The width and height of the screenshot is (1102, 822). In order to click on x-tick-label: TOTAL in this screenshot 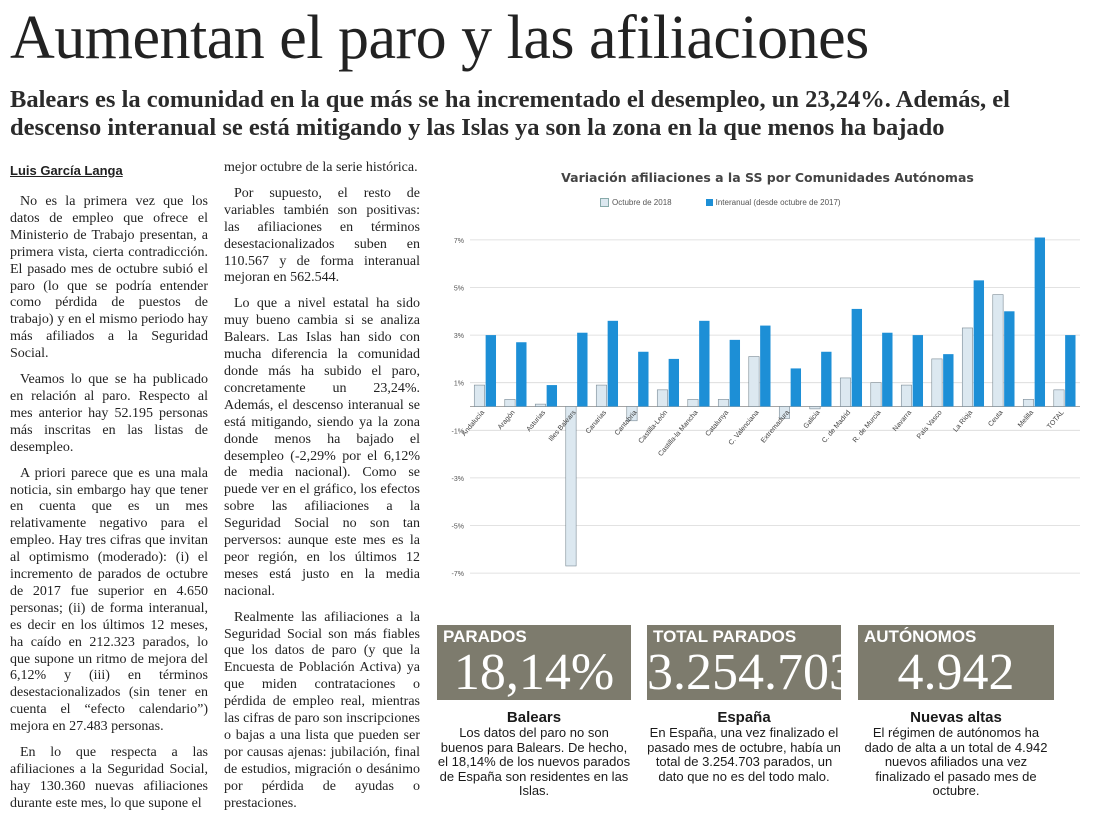, I will do `click(1056, 419)`.